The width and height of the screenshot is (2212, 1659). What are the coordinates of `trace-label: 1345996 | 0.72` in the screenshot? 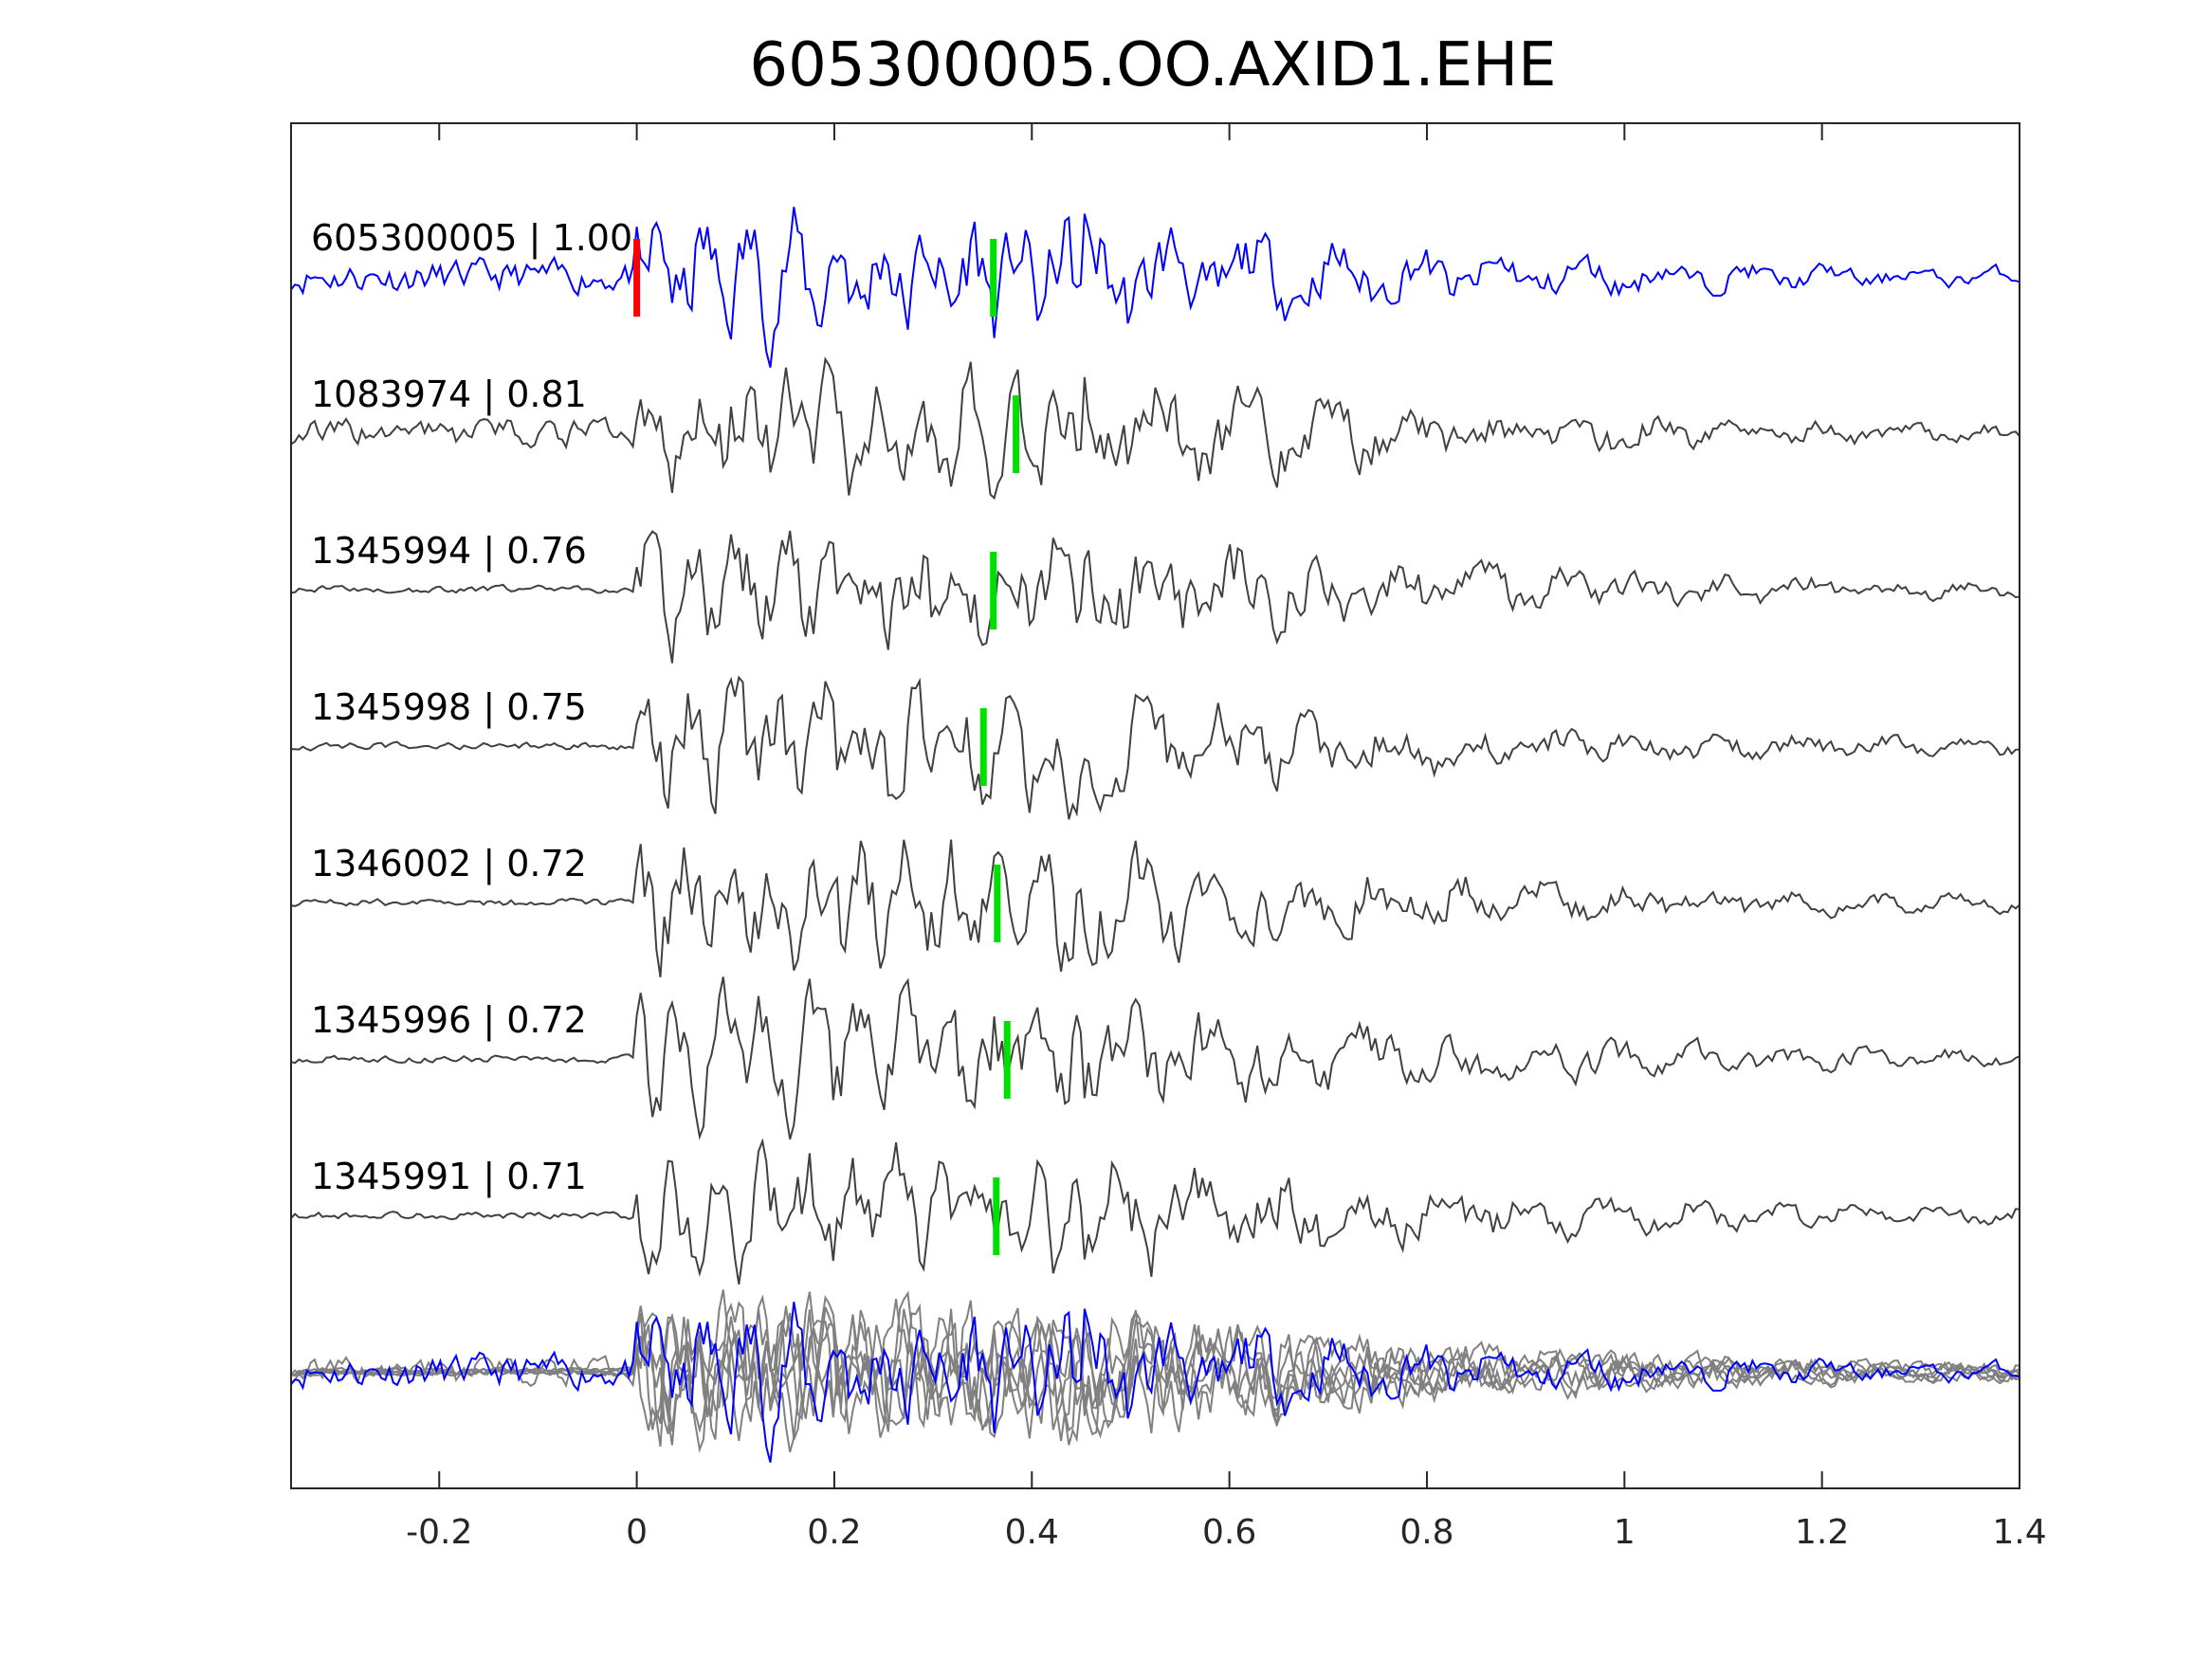 It's located at (449, 1020).